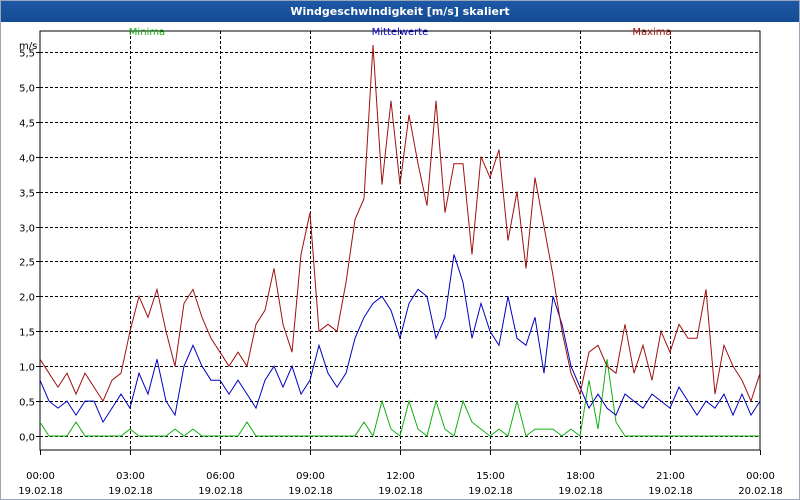 The height and width of the screenshot is (500, 800). I want to click on y-tick-label: 5,5, so click(27, 54).